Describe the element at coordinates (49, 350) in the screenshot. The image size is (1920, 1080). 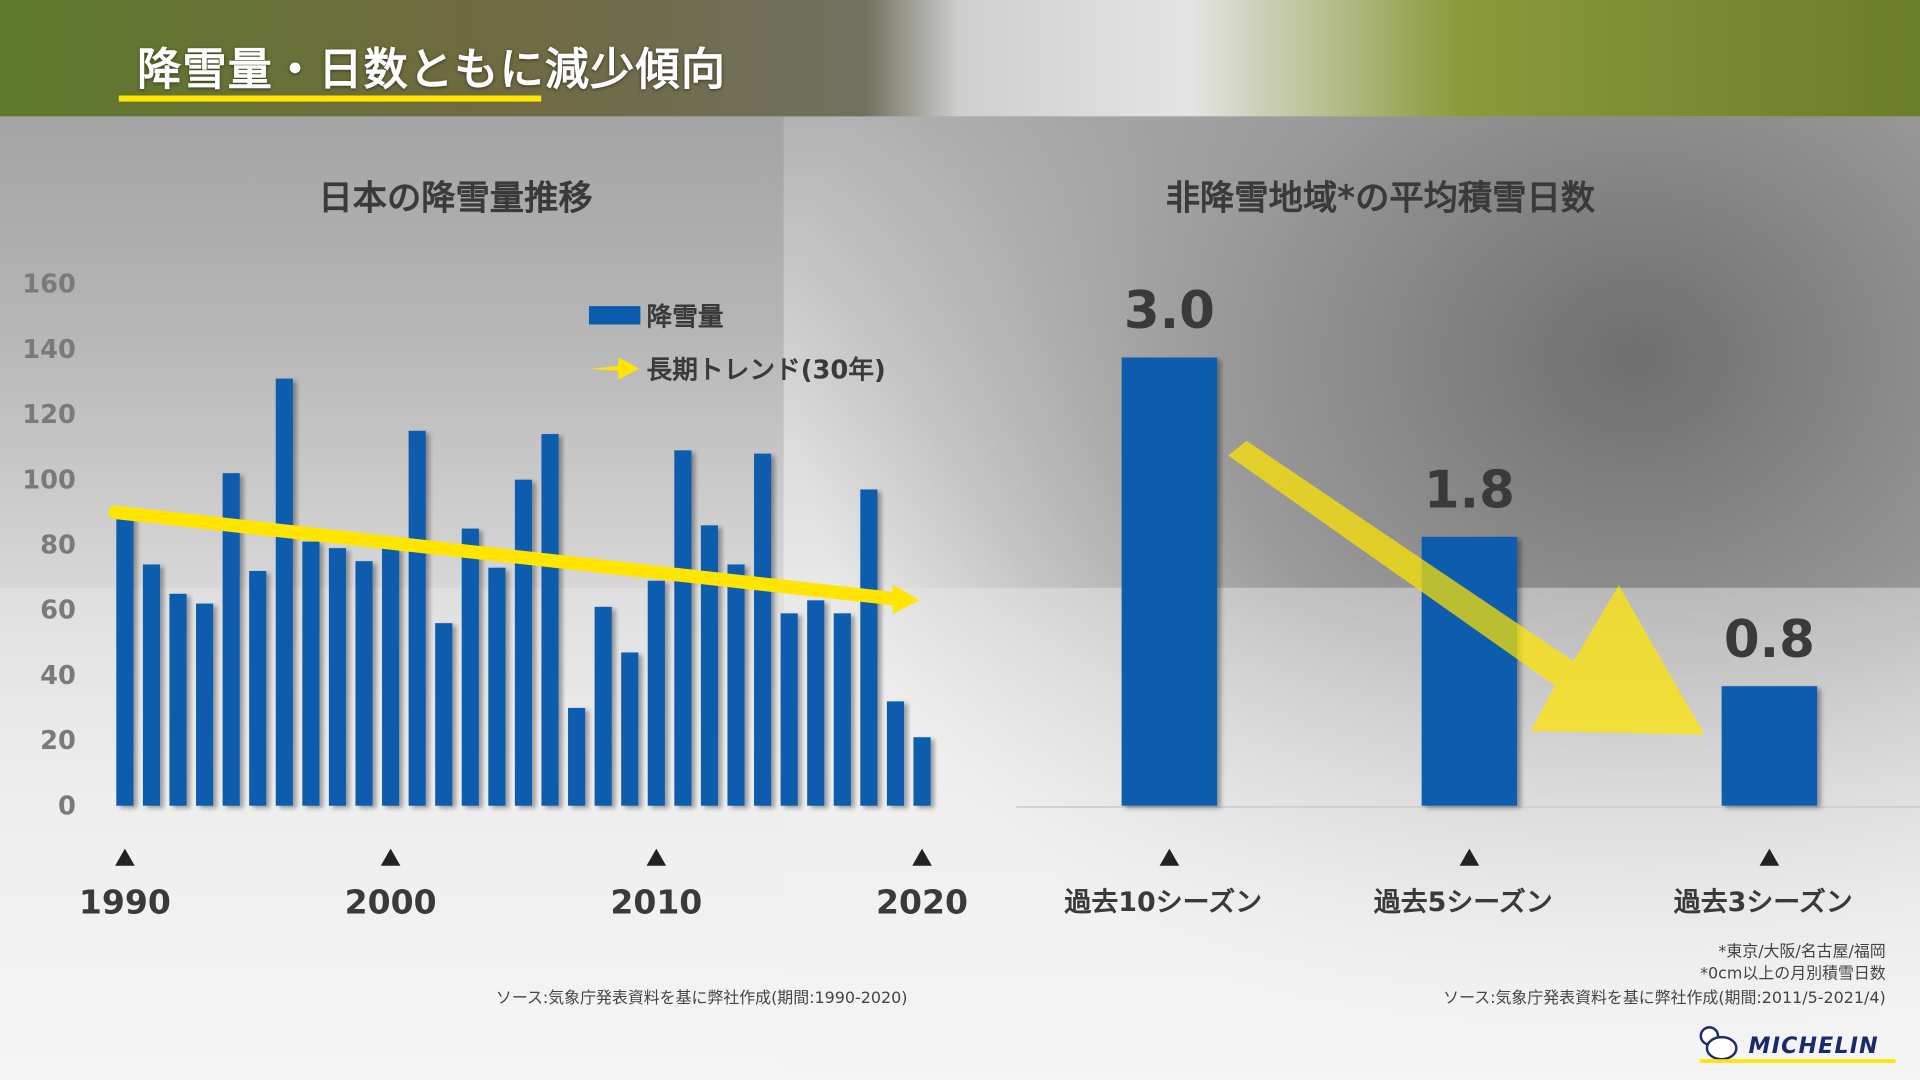
I see `y-tick-label: 140` at that location.